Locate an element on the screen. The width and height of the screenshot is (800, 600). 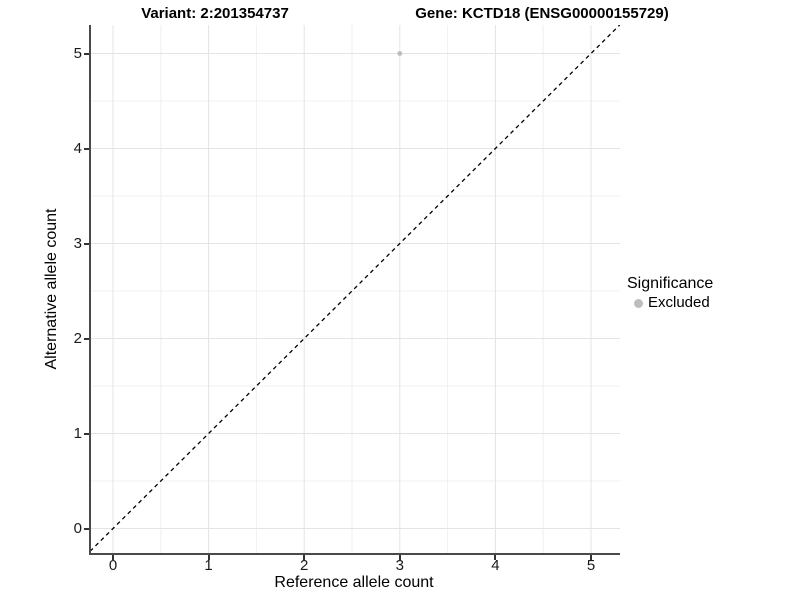
y-tick-label: 1 is located at coordinates (77, 433).